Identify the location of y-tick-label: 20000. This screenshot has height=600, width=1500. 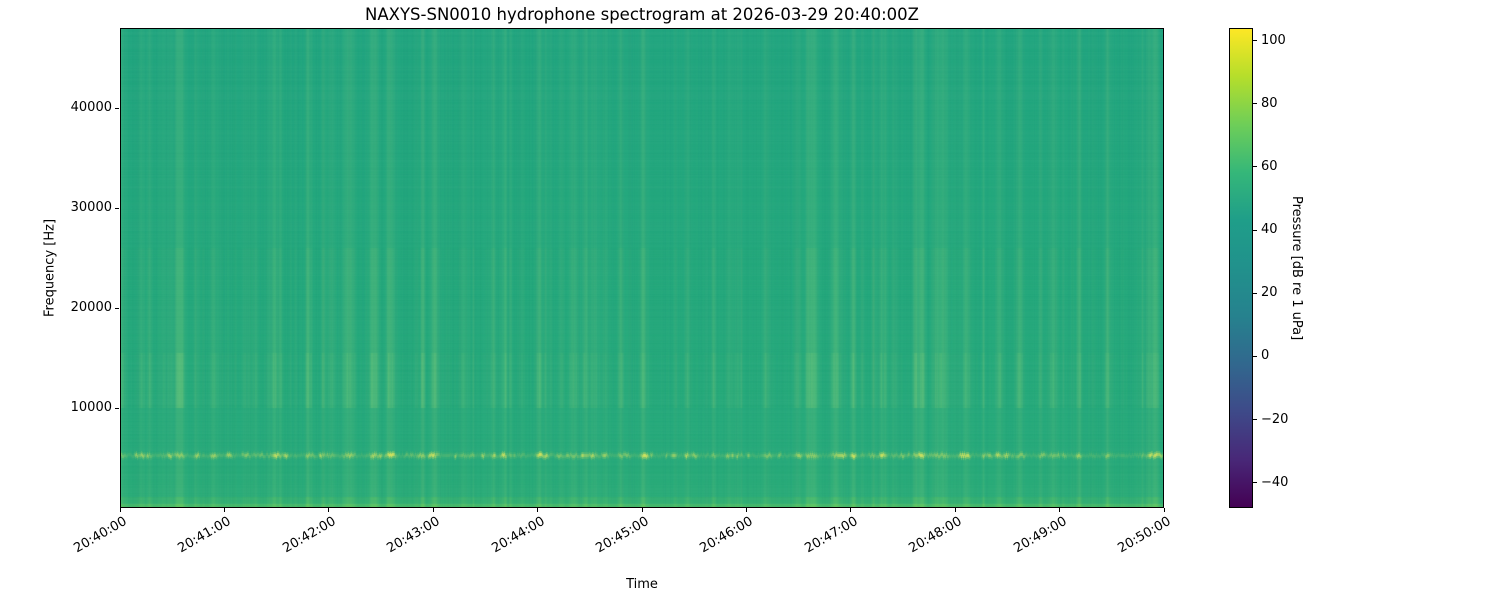
(91, 307).